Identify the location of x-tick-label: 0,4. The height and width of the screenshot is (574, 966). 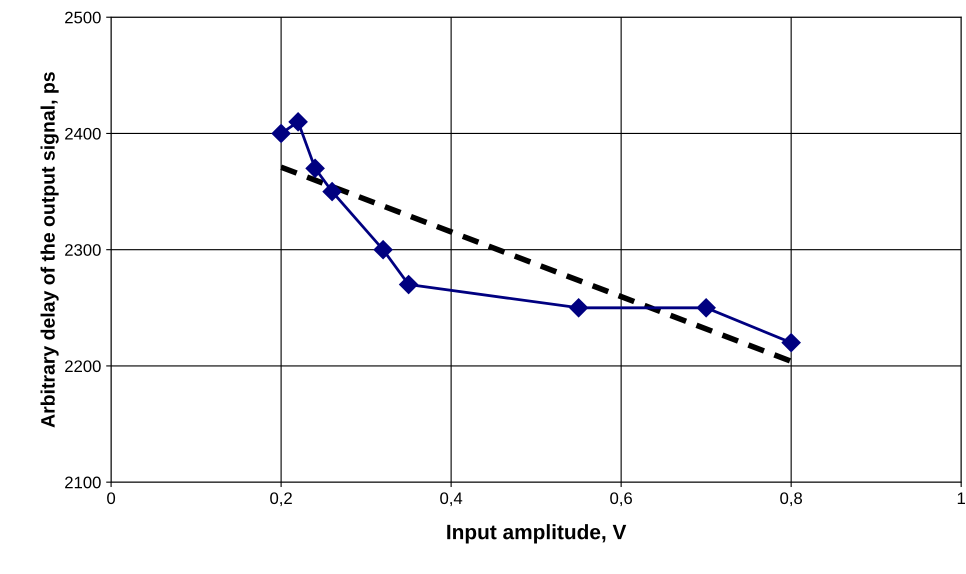
(451, 499).